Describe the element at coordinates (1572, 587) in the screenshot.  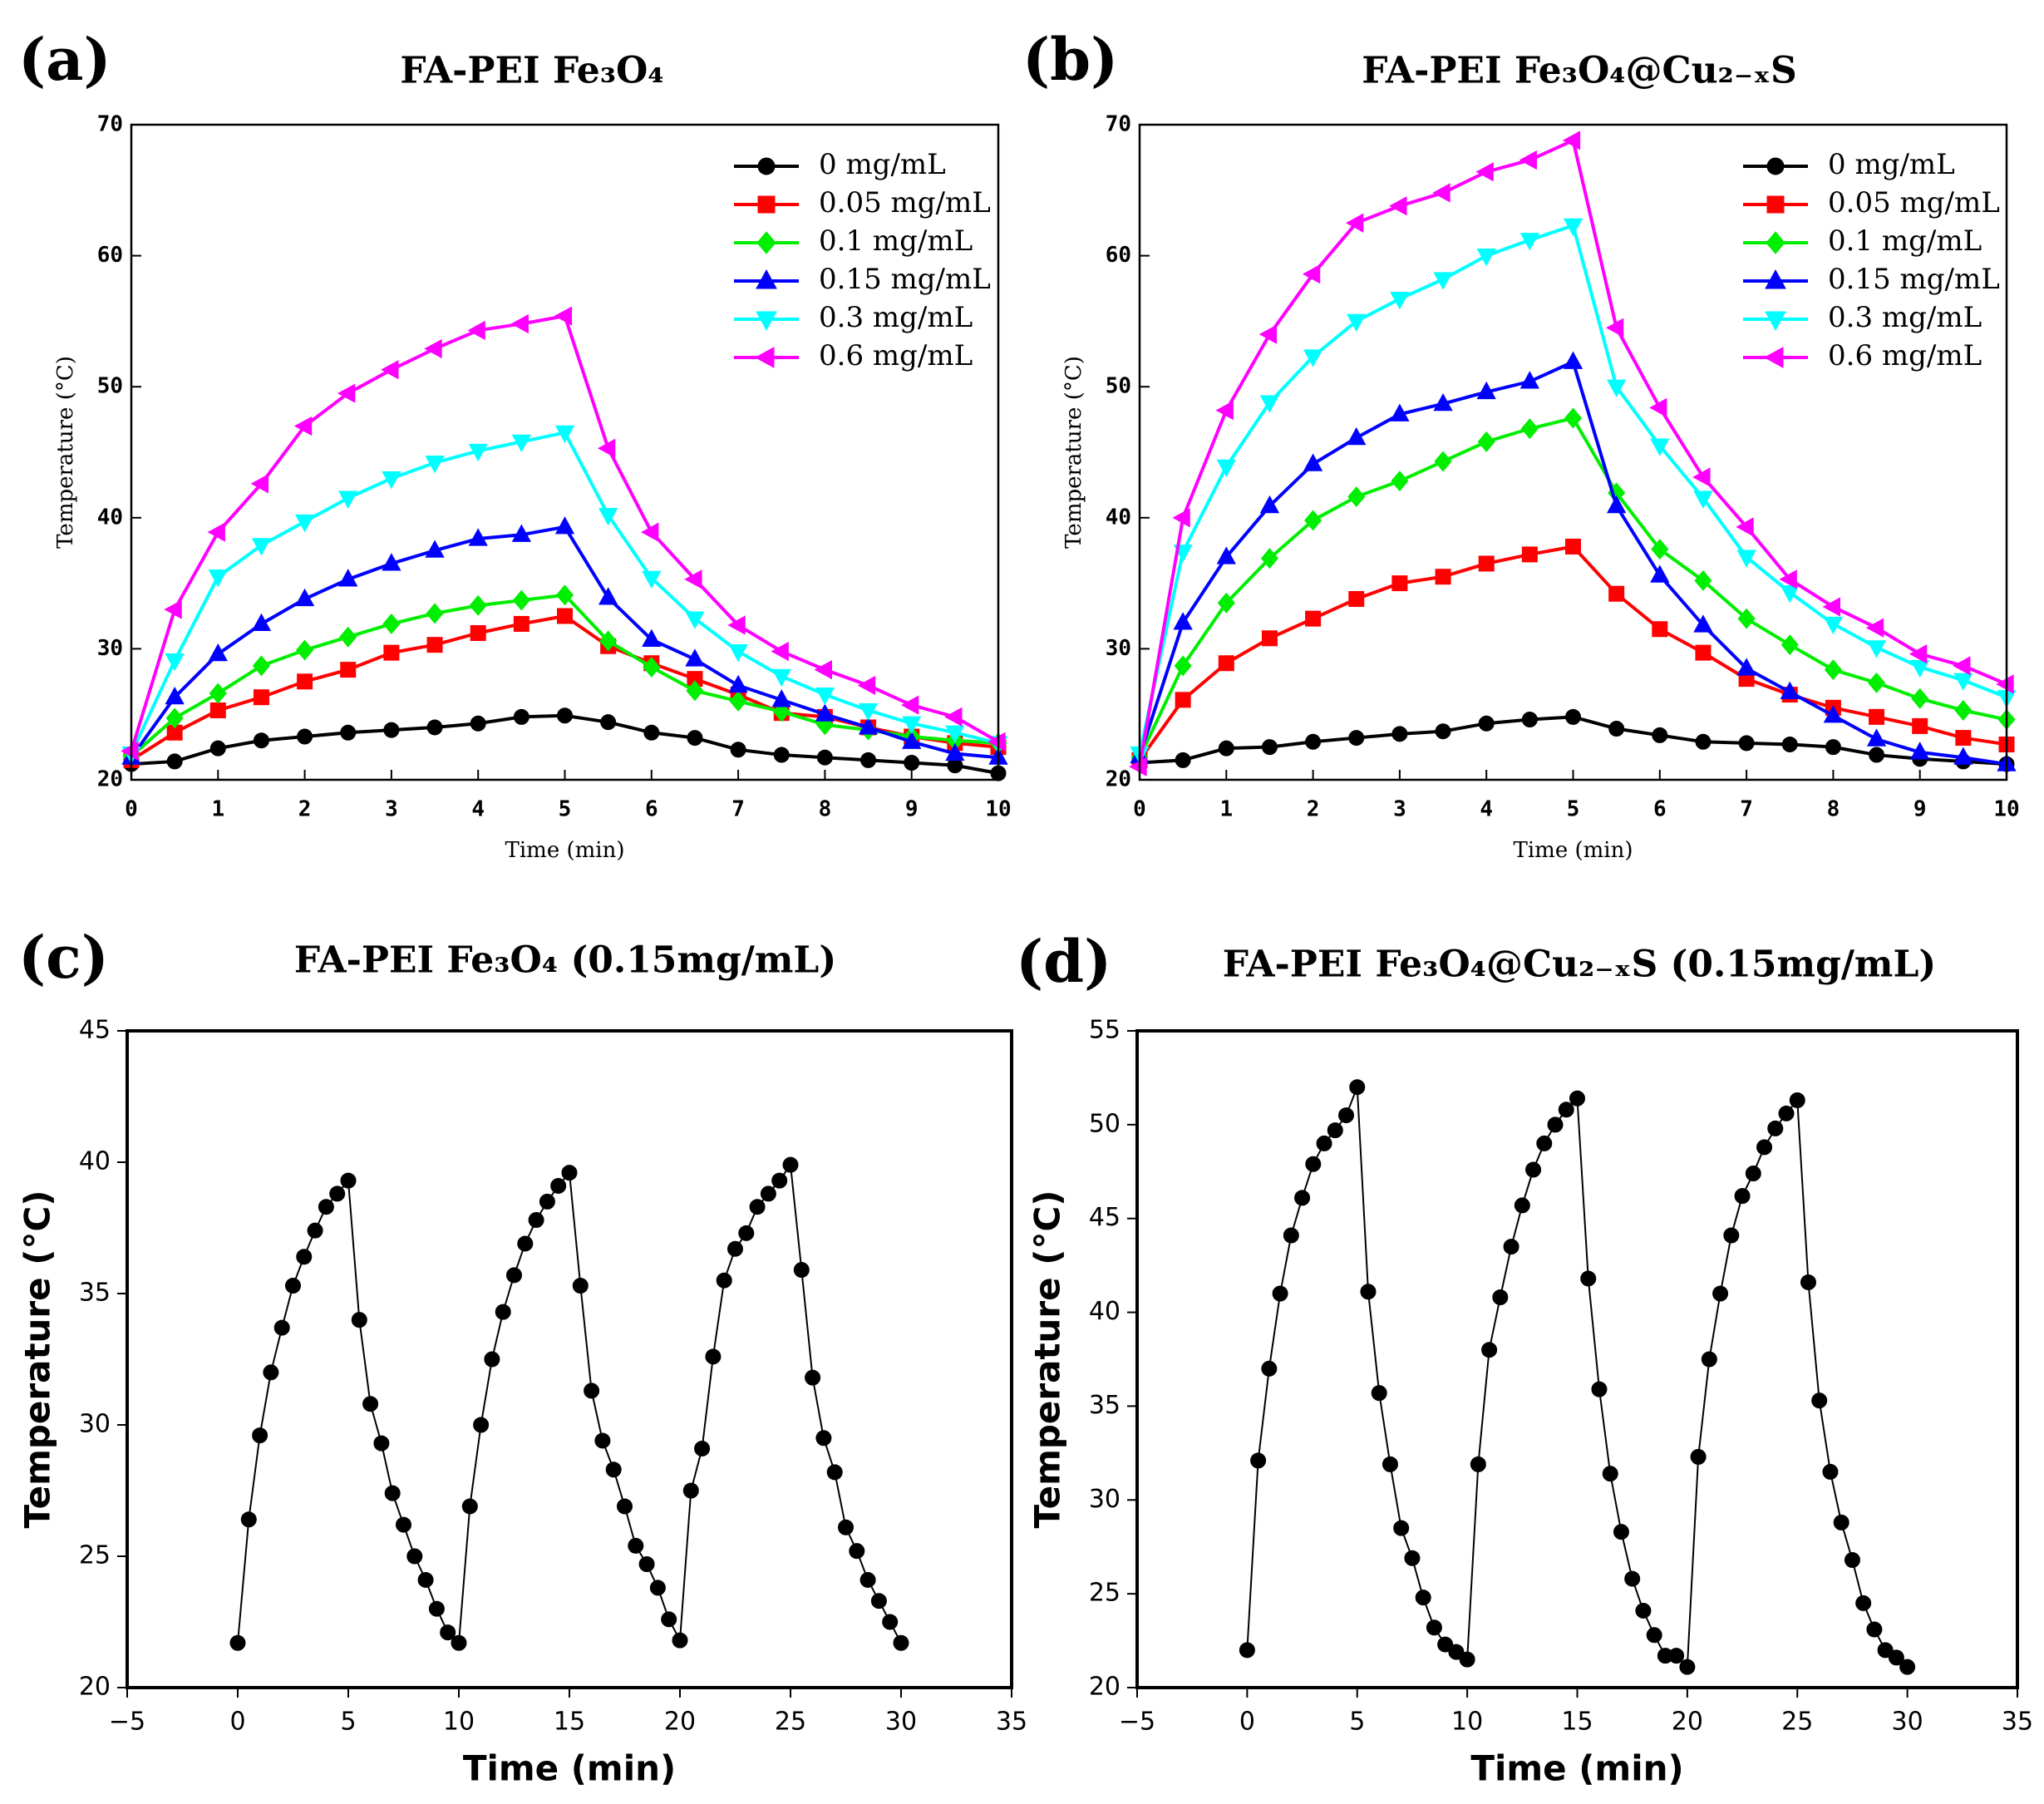
I see `series-line` at that location.